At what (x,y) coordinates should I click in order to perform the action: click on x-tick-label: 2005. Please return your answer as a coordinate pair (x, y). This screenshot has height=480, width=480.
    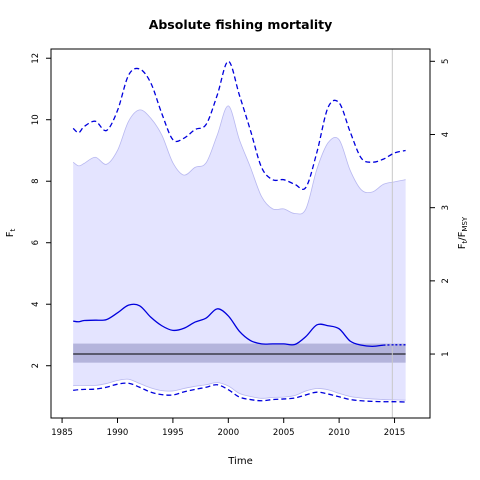
    Looking at the image, I should click on (284, 433).